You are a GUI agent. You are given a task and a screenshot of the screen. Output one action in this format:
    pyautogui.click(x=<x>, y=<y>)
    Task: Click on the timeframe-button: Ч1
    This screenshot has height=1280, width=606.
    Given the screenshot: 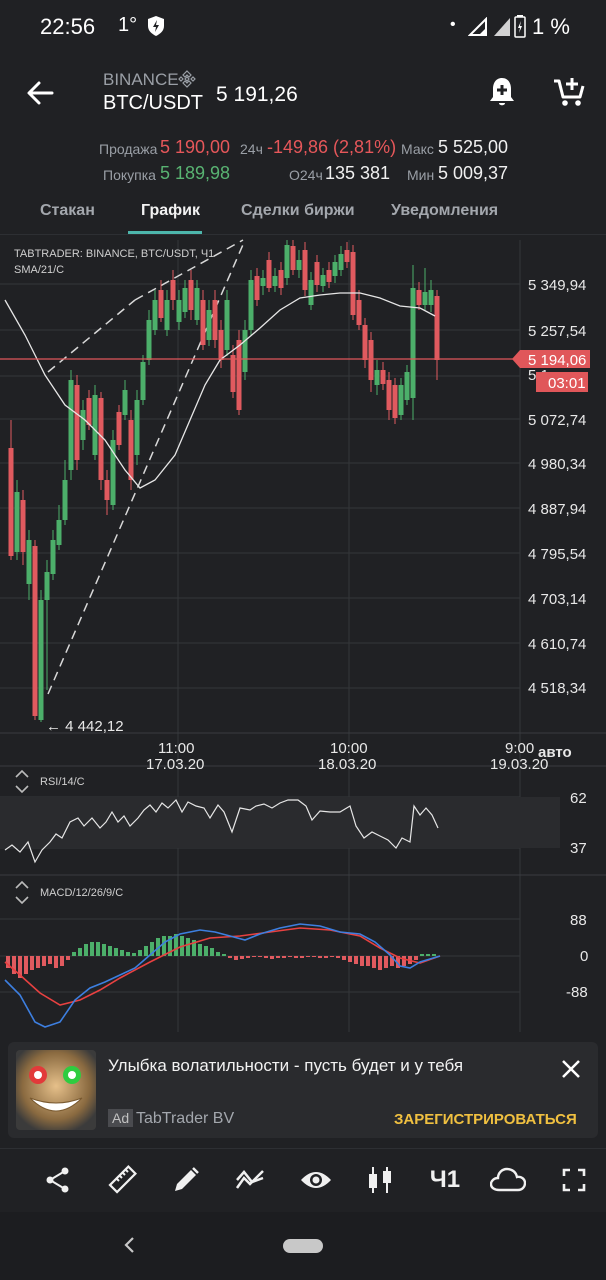 What is the action you would take?
    pyautogui.click(x=445, y=1180)
    